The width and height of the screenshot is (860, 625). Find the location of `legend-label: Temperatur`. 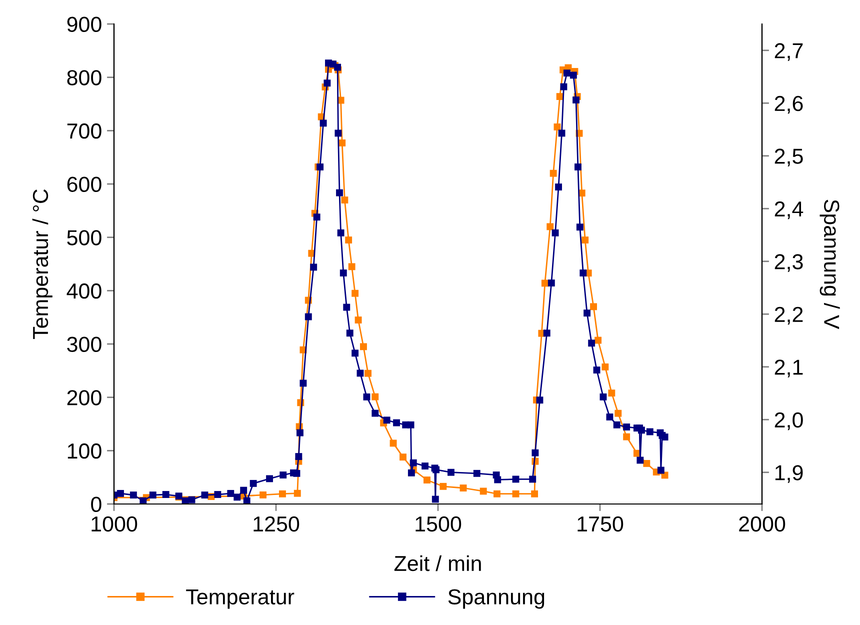

legend-label: Temperatur is located at coordinates (240, 599).